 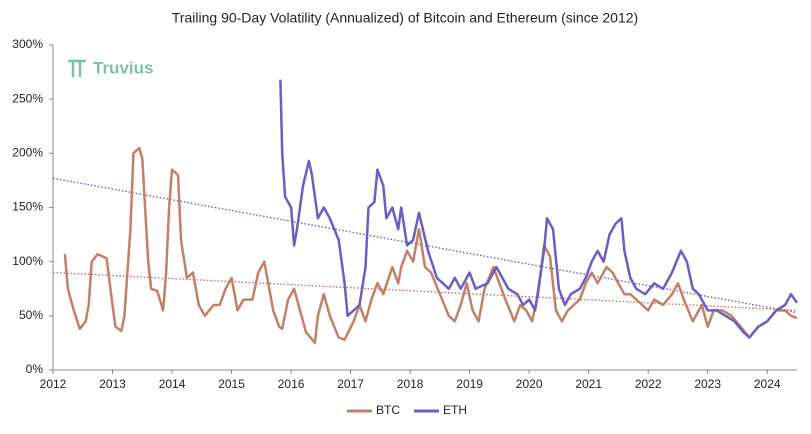 What do you see at coordinates (27, 153) in the screenshot?
I see `y-tick-label: 200%` at bounding box center [27, 153].